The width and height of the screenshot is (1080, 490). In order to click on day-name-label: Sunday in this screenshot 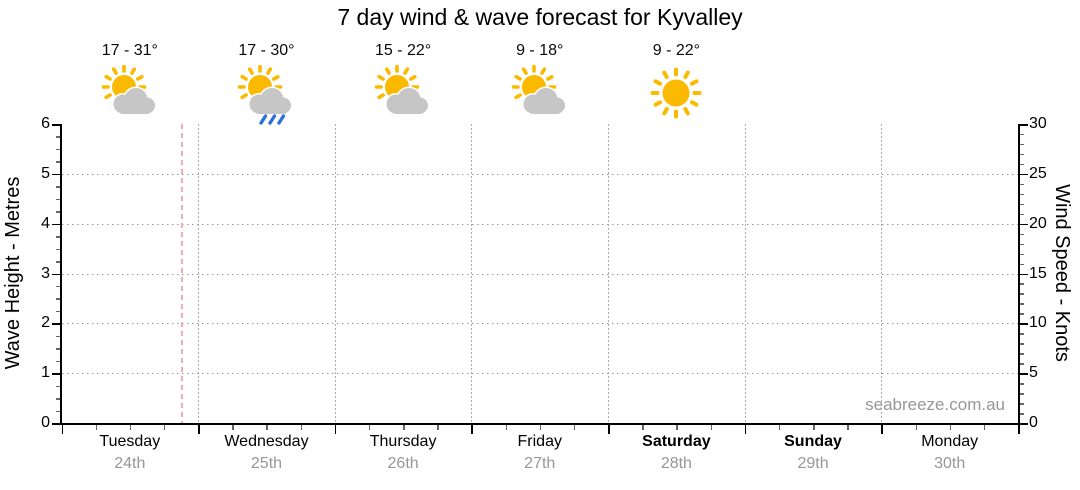, I will do `click(813, 441)`.